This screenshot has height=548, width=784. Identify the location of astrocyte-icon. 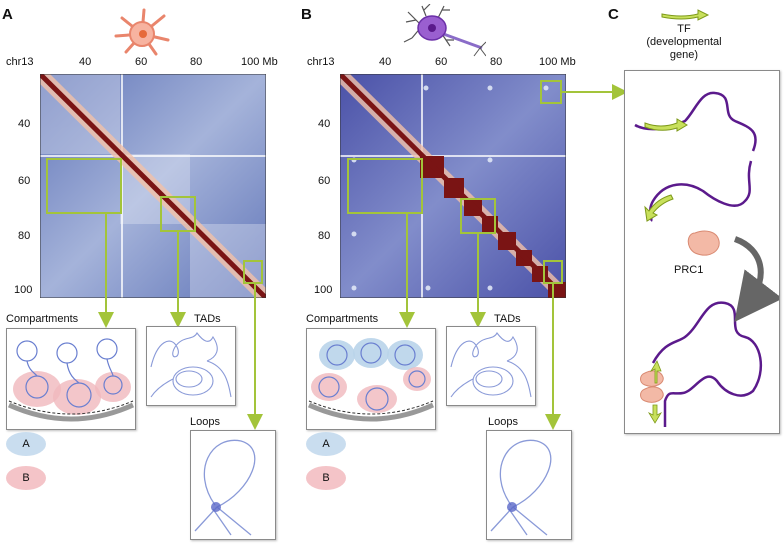
(142, 32).